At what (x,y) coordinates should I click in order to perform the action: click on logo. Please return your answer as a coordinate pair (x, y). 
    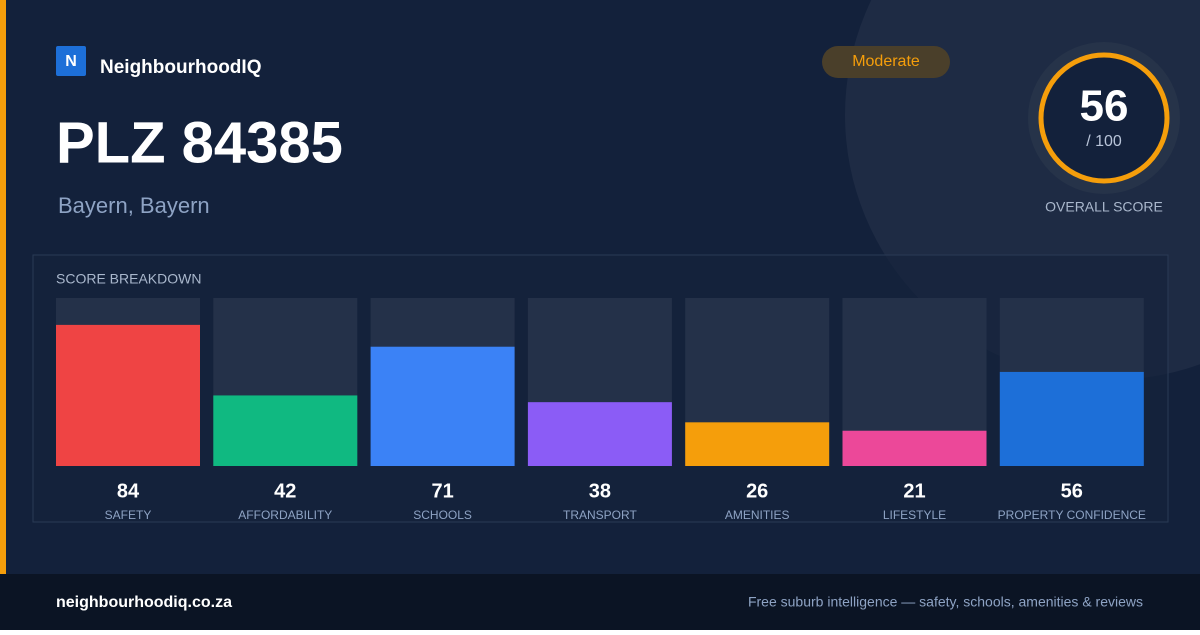
    Looking at the image, I should click on (71, 61).